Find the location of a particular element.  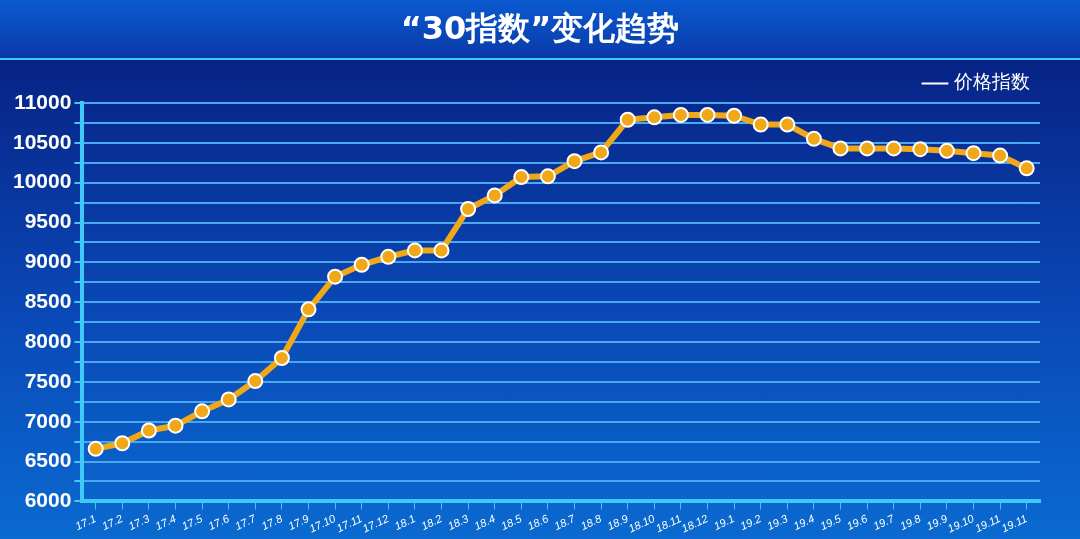

x-tick-label: 18.8 is located at coordinates (591, 522).